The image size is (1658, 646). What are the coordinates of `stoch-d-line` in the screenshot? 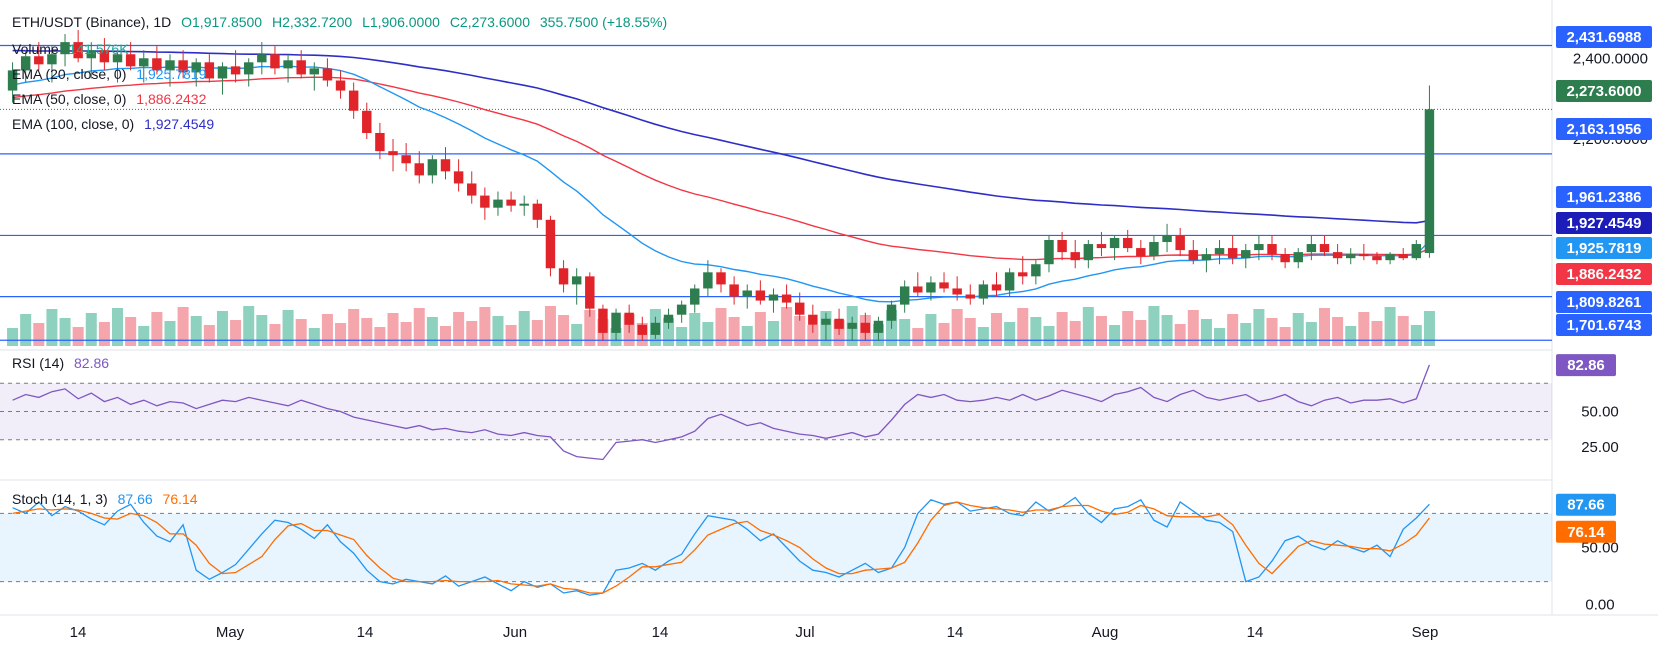 It's located at (721, 547).